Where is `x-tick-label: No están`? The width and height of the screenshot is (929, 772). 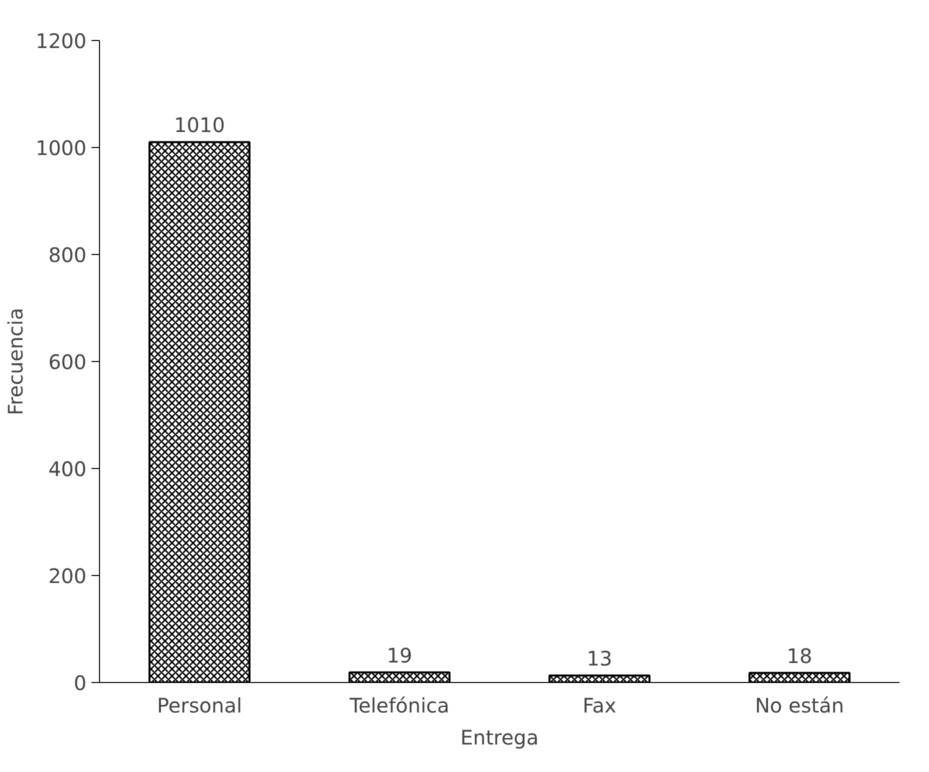
x-tick-label: No están is located at coordinates (799, 706).